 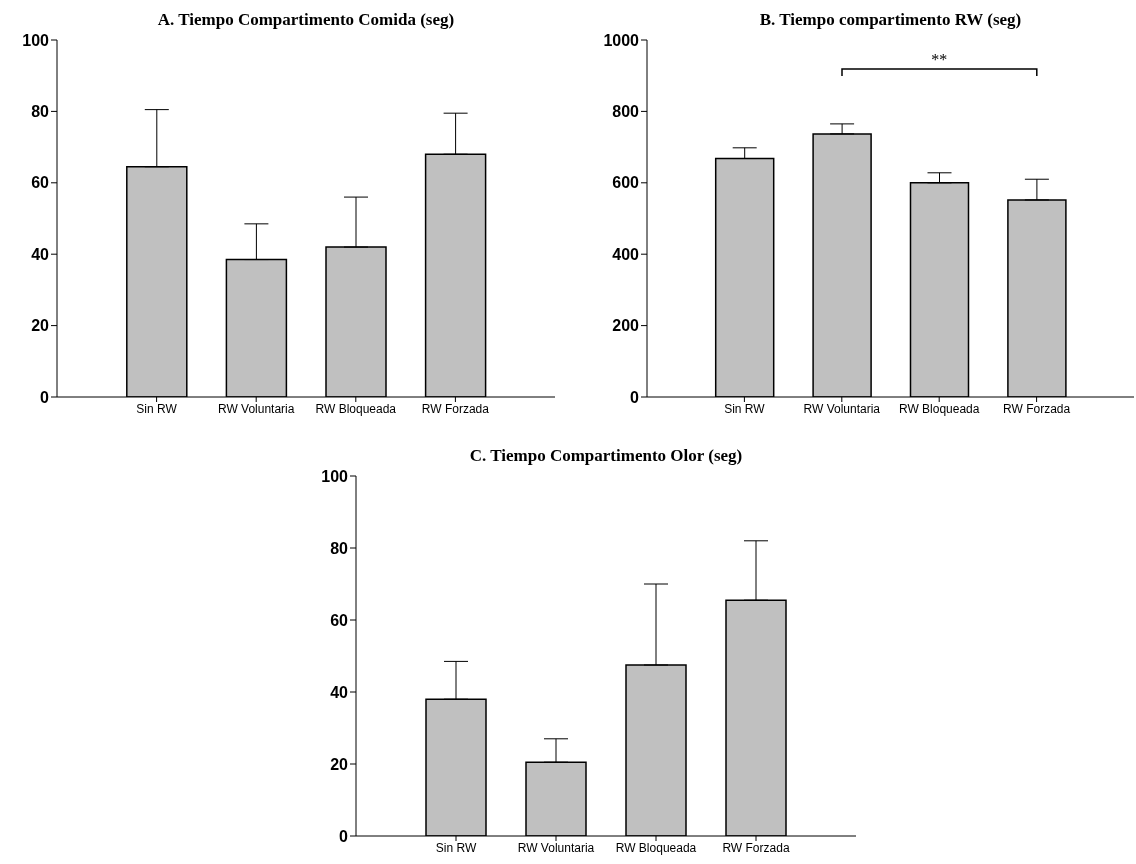 What do you see at coordinates (626, 183) in the screenshot?
I see `y-tick-label: 600` at bounding box center [626, 183].